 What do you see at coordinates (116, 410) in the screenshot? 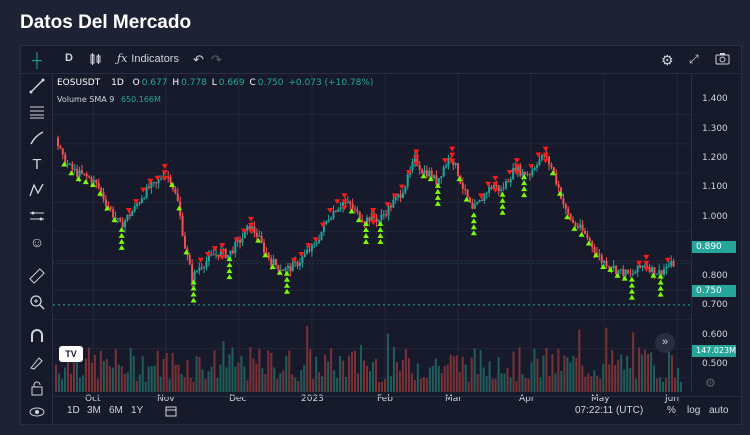
I see `range-6m-button: 6M` at bounding box center [116, 410].